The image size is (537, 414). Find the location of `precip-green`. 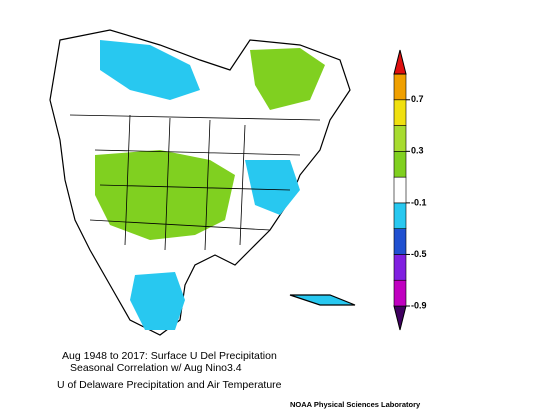

precip-green is located at coordinates (165, 195).